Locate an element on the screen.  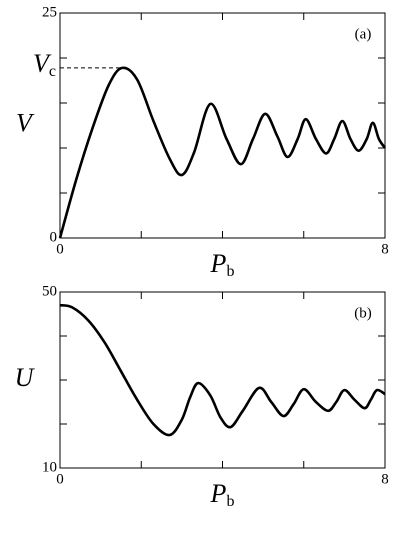
annotation-label-sub: c is located at coordinates (52, 71).